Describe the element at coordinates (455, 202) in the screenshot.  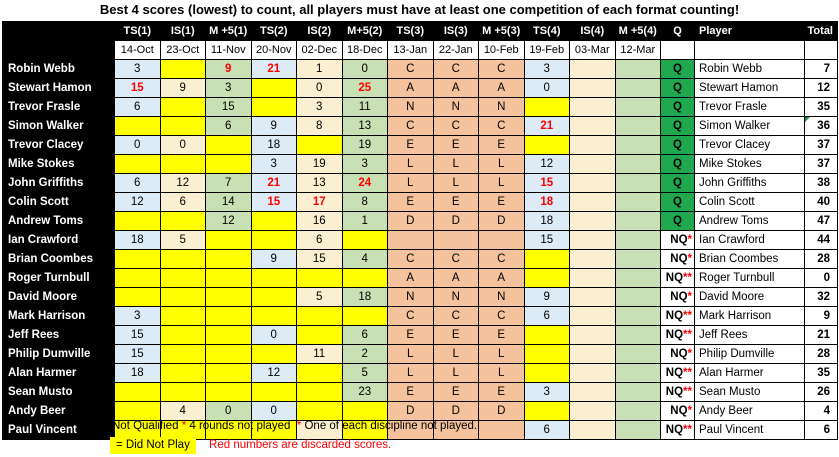
I see `score-cell: E` at that location.